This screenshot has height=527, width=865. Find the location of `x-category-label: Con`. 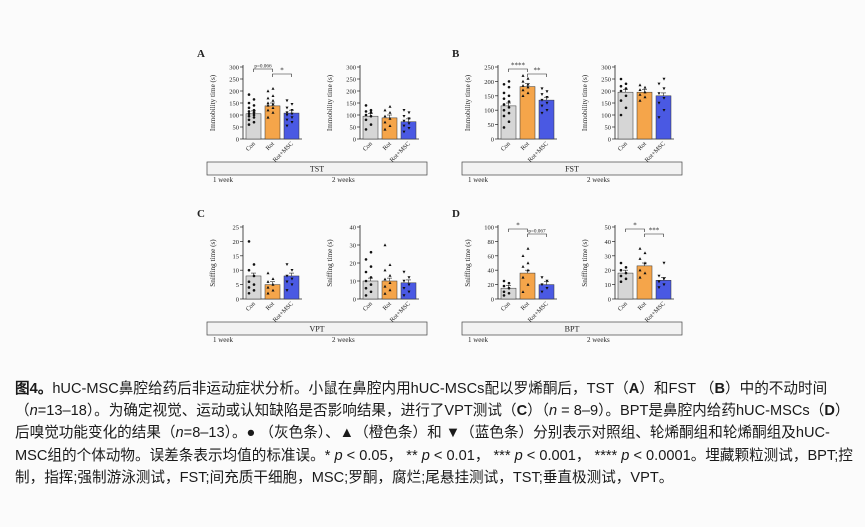

x-category-label: Con is located at coordinates (368, 146).